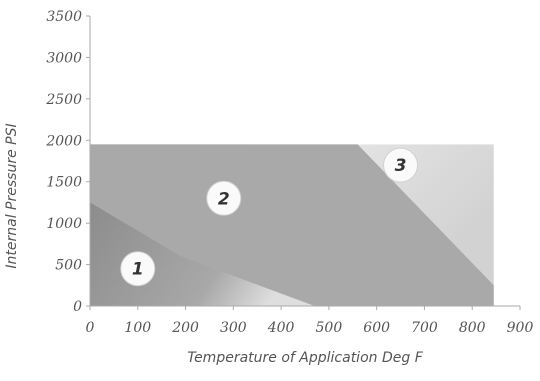 The image size is (540, 381). Describe the element at coordinates (77, 307) in the screenshot. I see `y-tick-label: 0` at that location.